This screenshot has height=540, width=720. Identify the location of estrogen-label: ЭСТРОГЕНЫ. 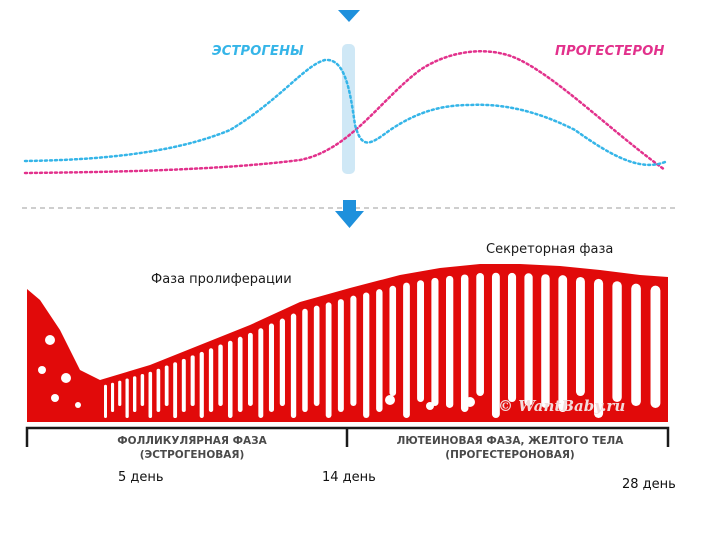
(258, 51).